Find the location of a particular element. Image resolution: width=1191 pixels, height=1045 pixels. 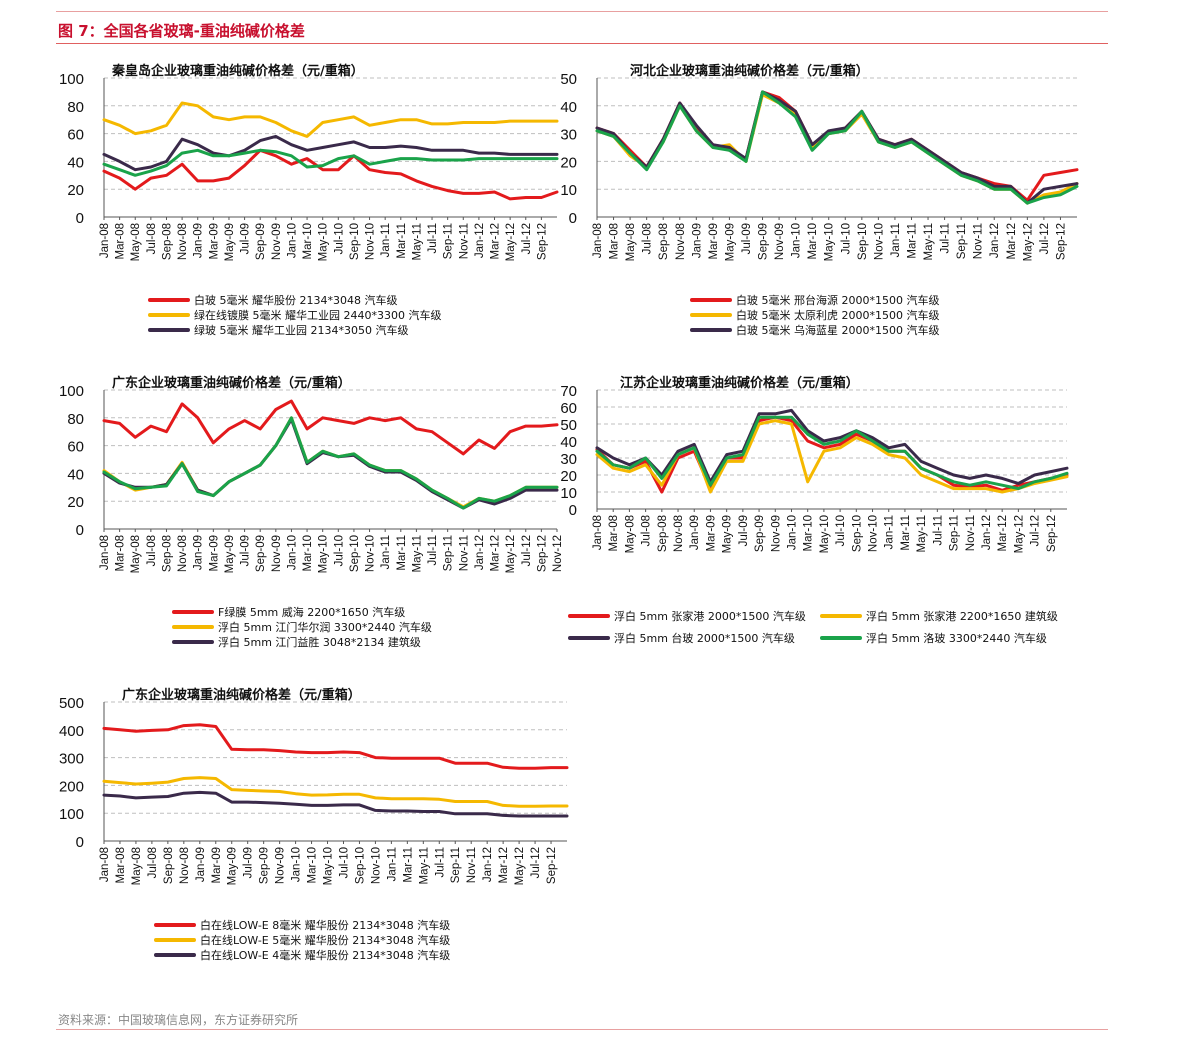

x-tick-label: Jul-12 is located at coordinates (527, 238).